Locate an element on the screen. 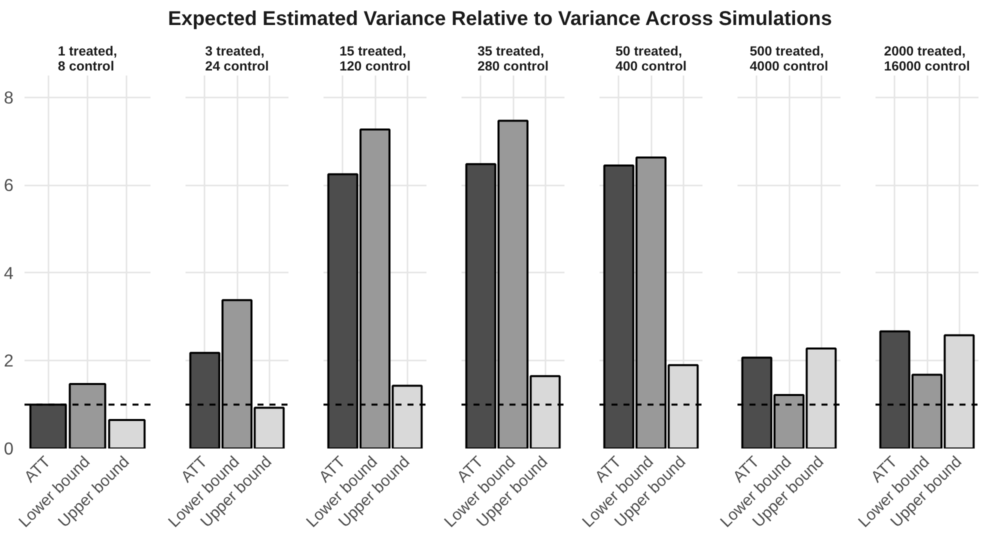  y-tick-label: 8 is located at coordinates (9, 97).